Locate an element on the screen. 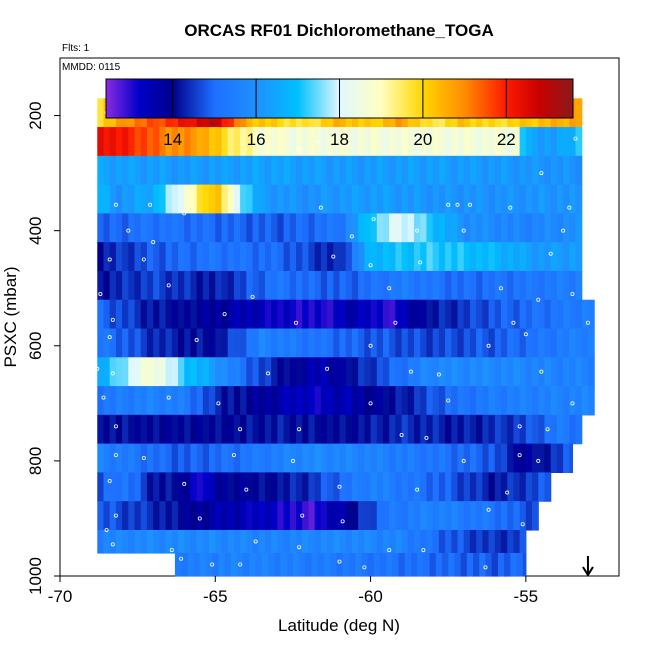 The image size is (650, 650). y-tick-label: 600 is located at coordinates (35, 346).